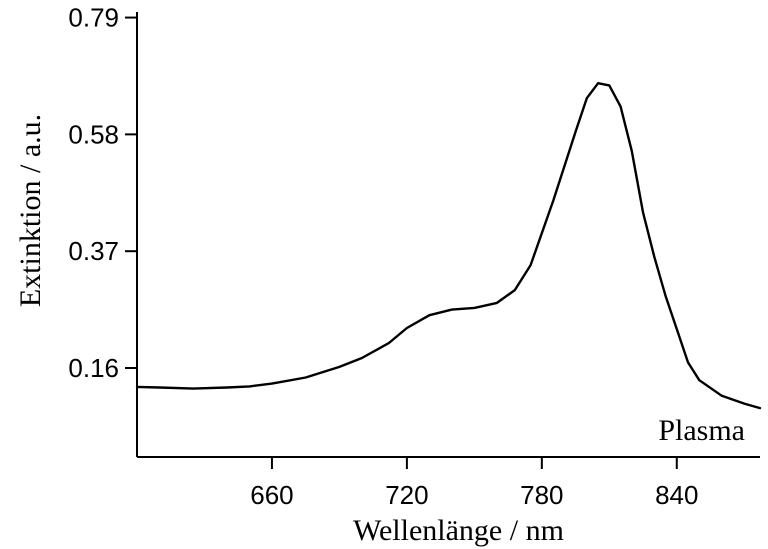 The image size is (768, 549). Describe the element at coordinates (93, 368) in the screenshot. I see `y-tick-label: 0.16` at that location.